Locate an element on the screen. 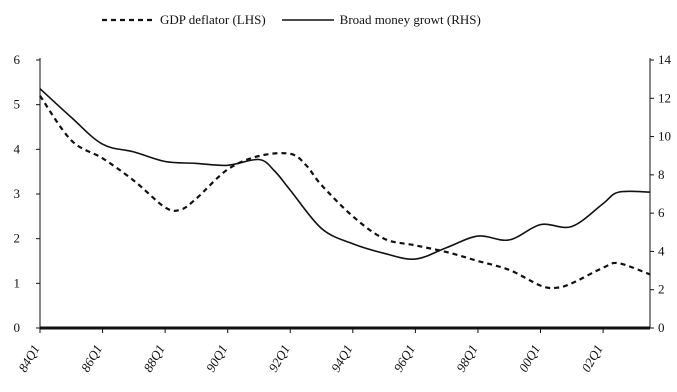  y-left-tick-label: 4 is located at coordinates (17, 148).